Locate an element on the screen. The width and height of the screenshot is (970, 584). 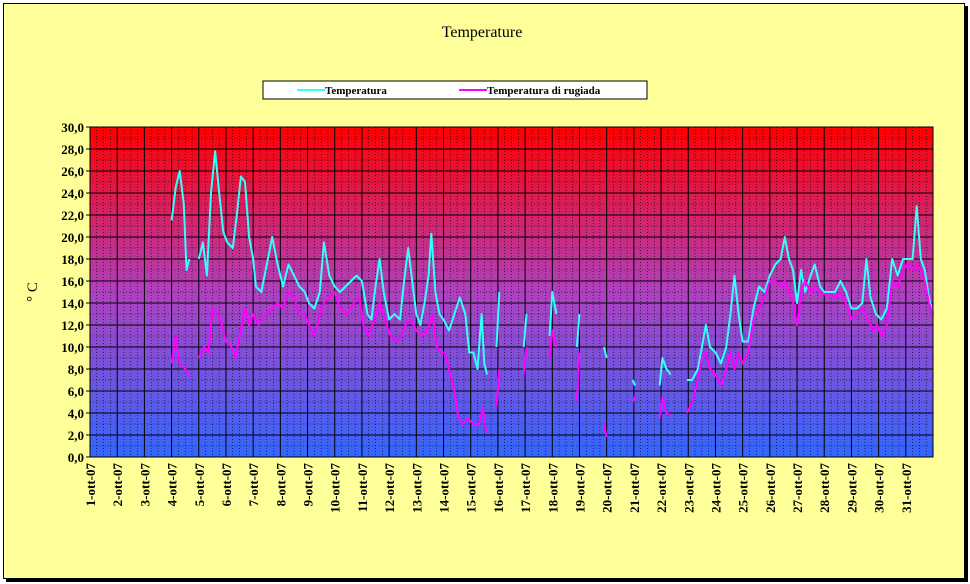
x-tick-label: 23-ott-07 is located at coordinates (688, 488).